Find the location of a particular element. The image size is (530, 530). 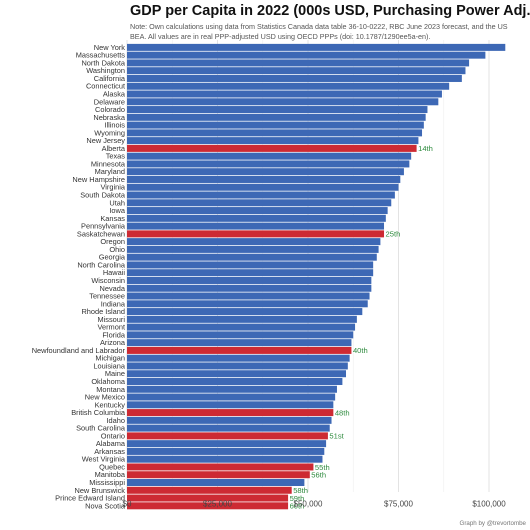

x-tick-label: $100,000 is located at coordinates (489, 504).